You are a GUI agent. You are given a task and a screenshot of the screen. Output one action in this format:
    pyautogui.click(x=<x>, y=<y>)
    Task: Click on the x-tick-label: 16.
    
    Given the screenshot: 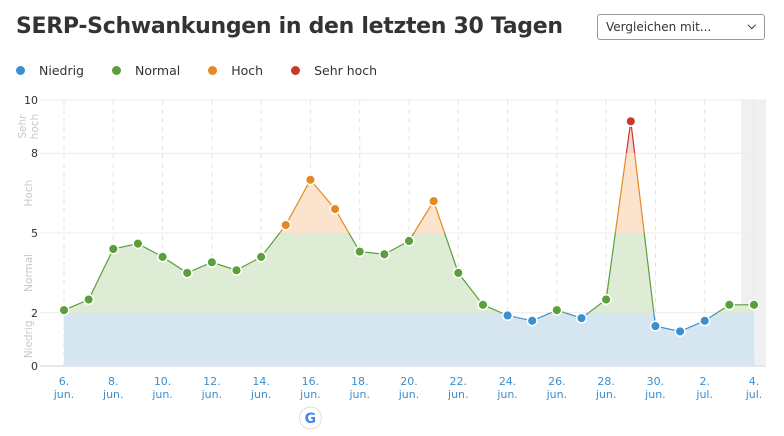 What is the action you would take?
    pyautogui.click(x=311, y=381)
    